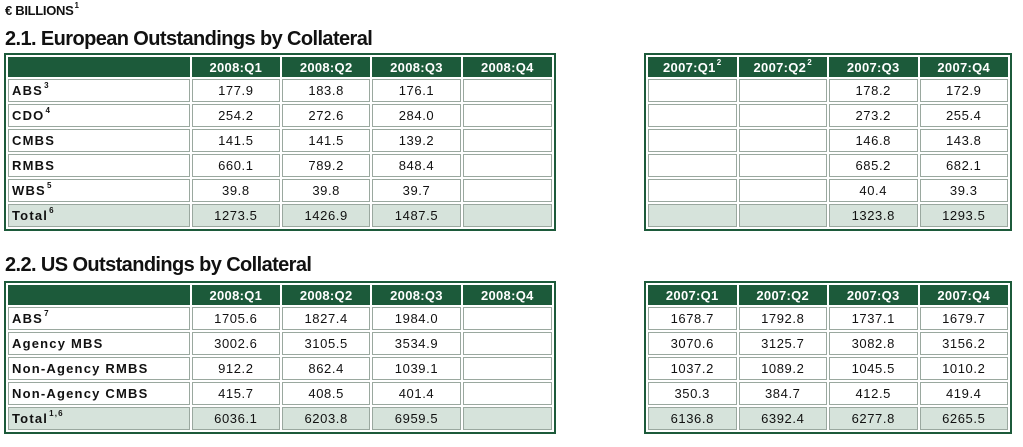 The height and width of the screenshot is (447, 1023). What do you see at coordinates (42, 9) in the screenshot?
I see `unit-note: € BILLIONS1` at bounding box center [42, 9].